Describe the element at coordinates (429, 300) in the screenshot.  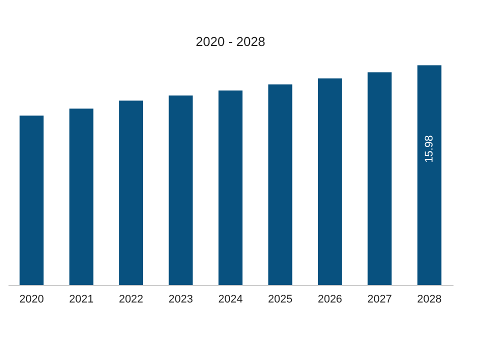
I see `x-tick-label: 2028` at that location.